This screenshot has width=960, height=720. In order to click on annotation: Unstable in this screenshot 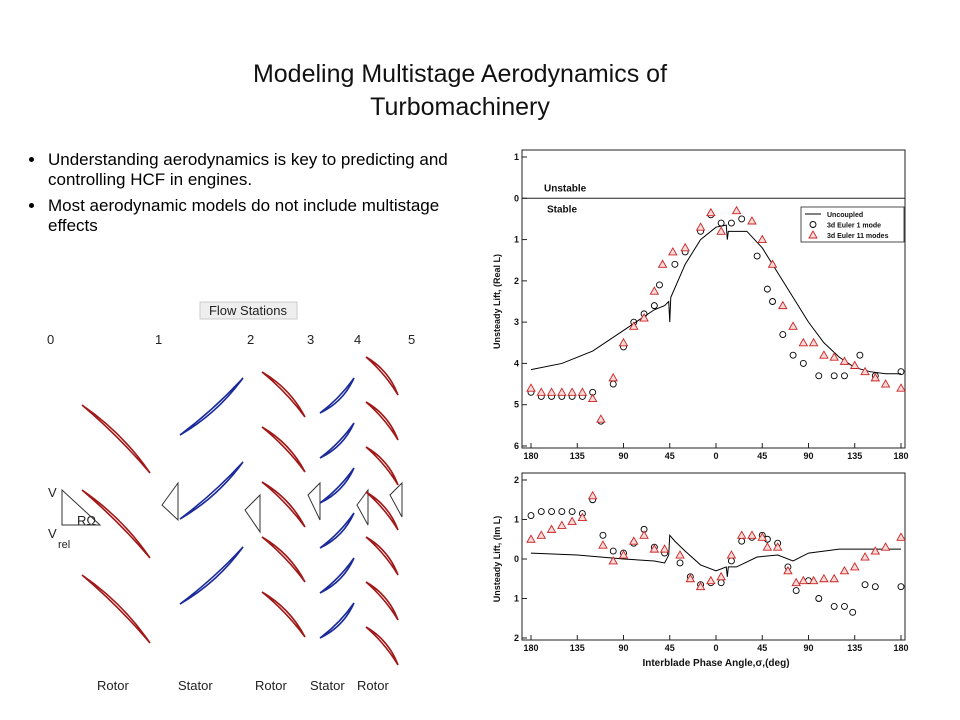, I will do `click(565, 188)`.